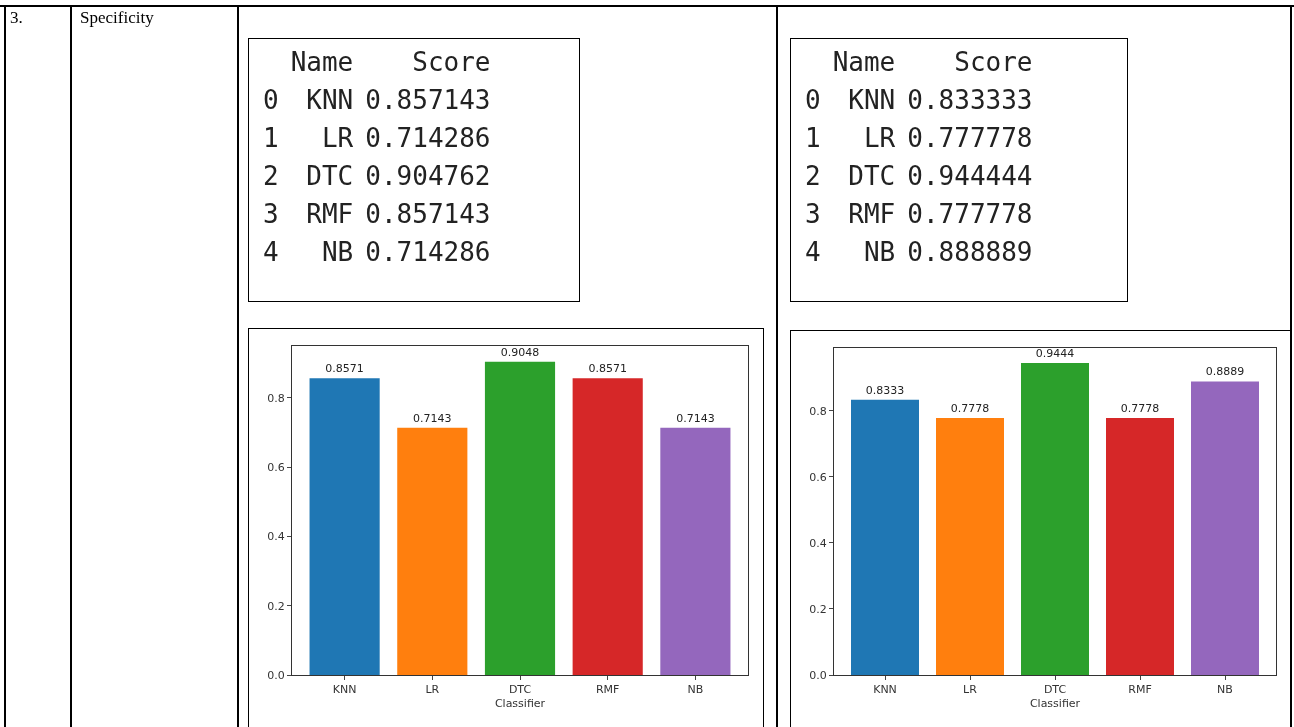 The image size is (1294, 727). Describe the element at coordinates (885, 390) in the screenshot. I see `data-label: 0.8333` at that location.